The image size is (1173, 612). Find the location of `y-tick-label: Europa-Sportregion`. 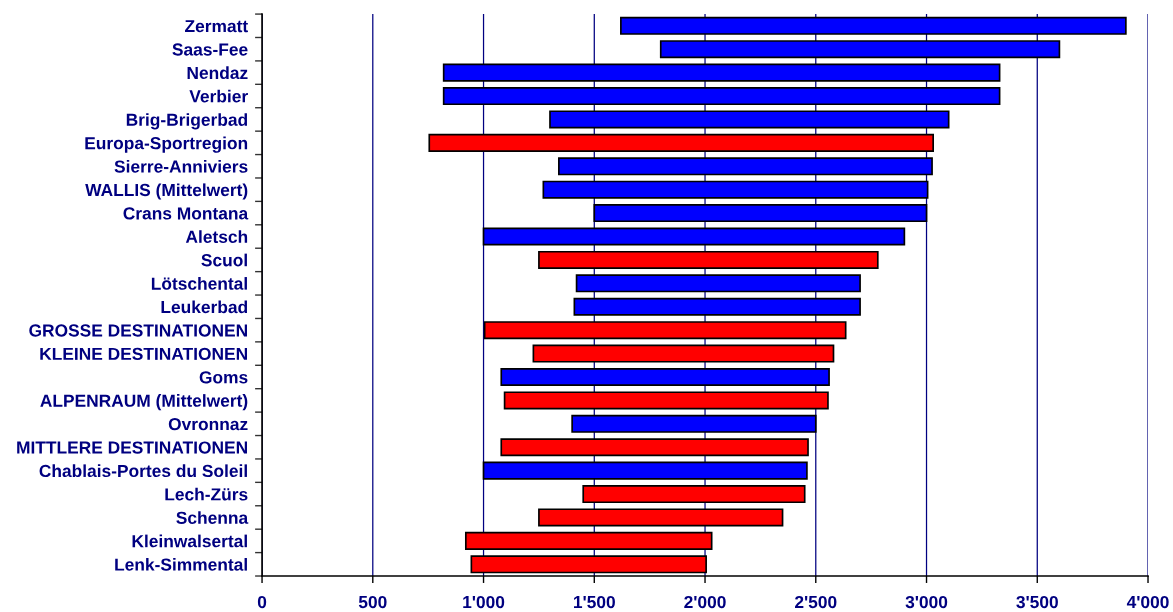

y-tick-label: Europa-Sportregion is located at coordinates (166, 144).